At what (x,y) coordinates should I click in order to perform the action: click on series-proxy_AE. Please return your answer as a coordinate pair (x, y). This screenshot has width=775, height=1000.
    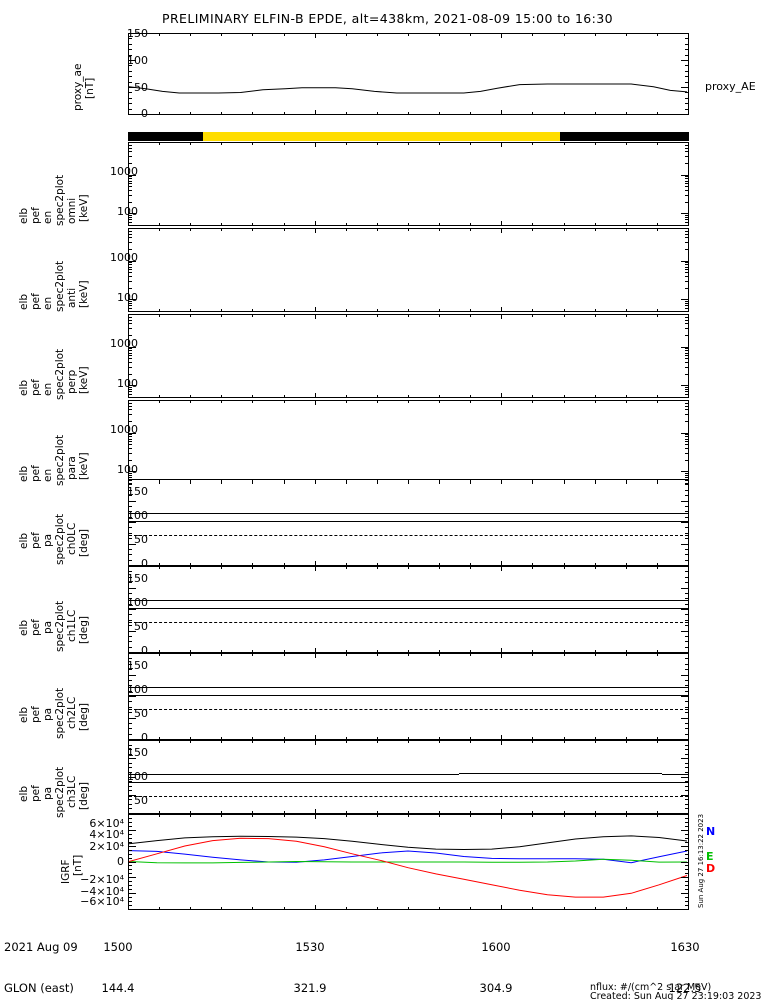
    Looking at the image, I should click on (408, 88).